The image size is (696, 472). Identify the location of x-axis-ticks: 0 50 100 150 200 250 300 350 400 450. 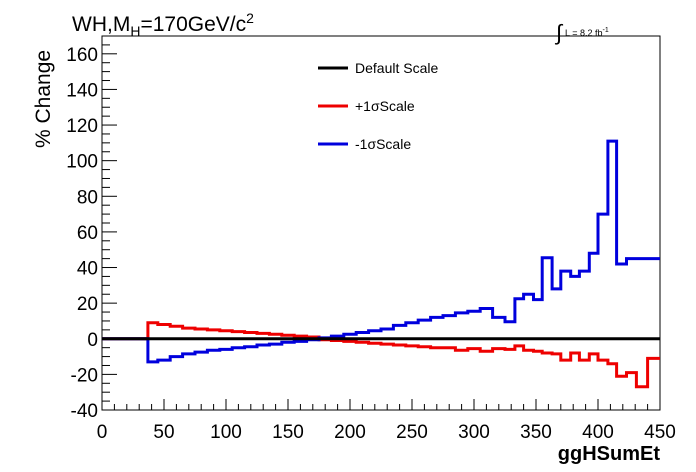
(386, 421).